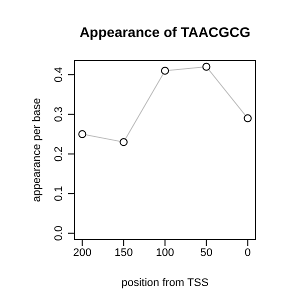 This screenshot has width=300, height=300. Describe the element at coordinates (165, 283) in the screenshot. I see `x-axis-title: position from TSS` at that location.